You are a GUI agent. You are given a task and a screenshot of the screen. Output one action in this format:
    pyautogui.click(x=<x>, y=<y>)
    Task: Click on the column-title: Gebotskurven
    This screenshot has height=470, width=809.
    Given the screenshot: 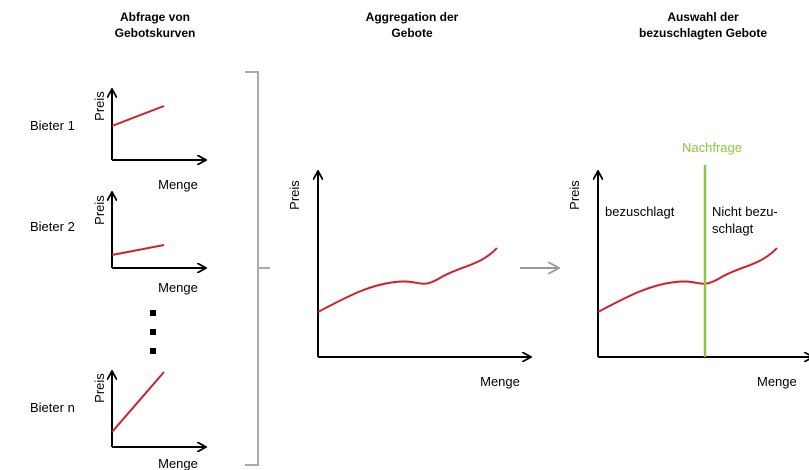 What is the action you would take?
    pyautogui.click(x=155, y=33)
    